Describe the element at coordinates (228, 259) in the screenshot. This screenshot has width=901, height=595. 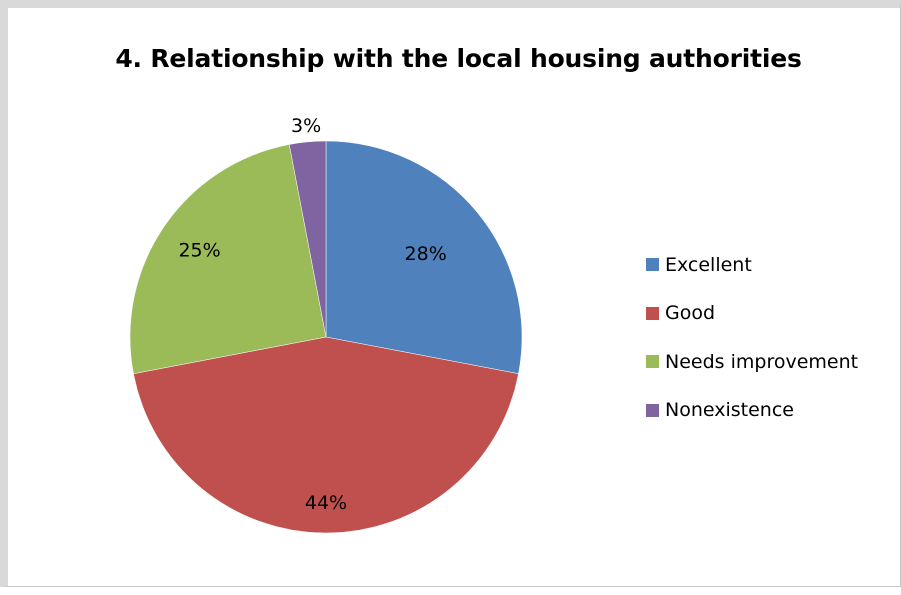
I see `pie-slice-needs-improvement` at that location.